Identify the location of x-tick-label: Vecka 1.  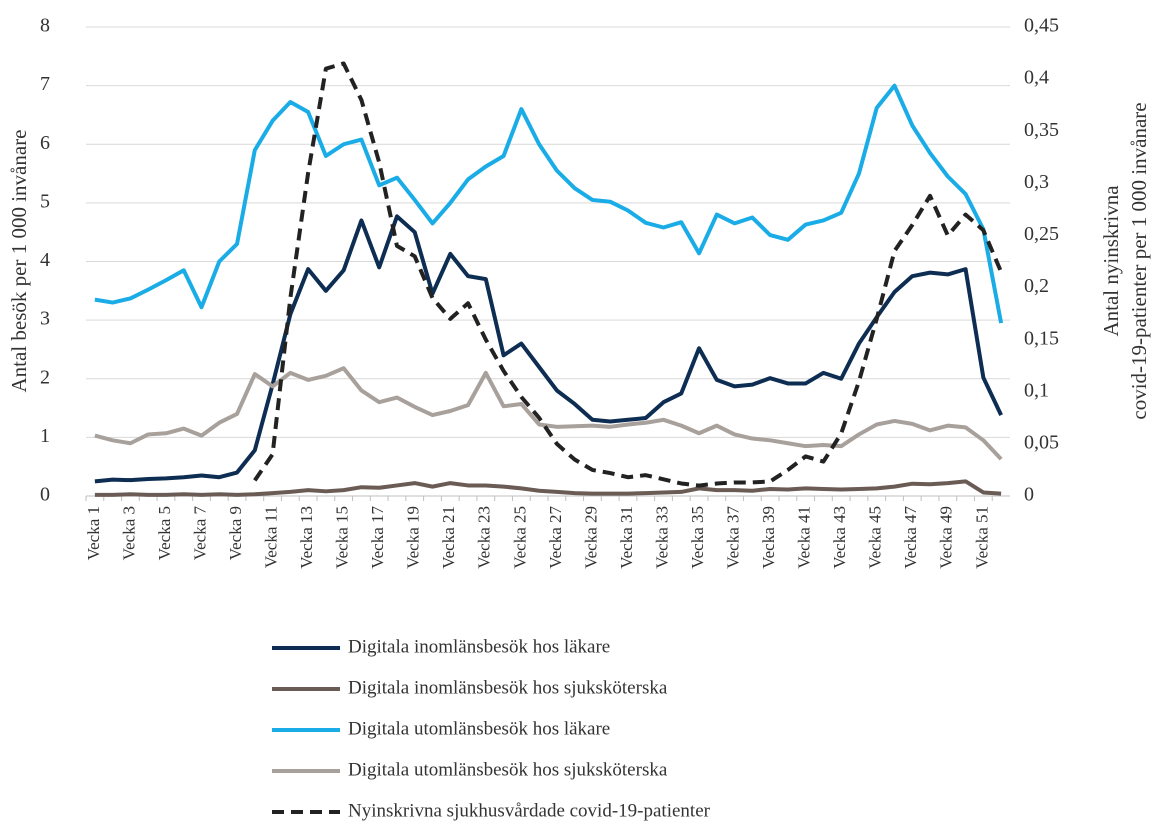
(93, 533).